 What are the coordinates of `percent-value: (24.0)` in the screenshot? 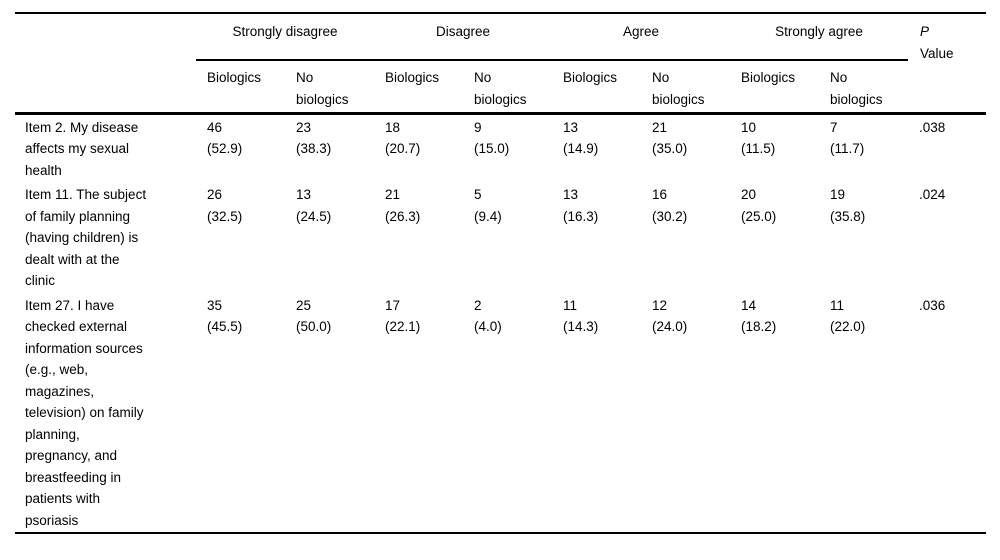 It's located at (670, 326).